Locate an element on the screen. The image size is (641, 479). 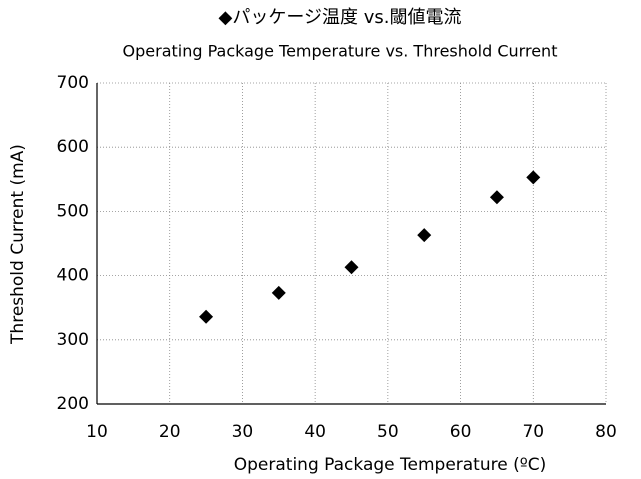
x-tick-label: 20 is located at coordinates (170, 432).